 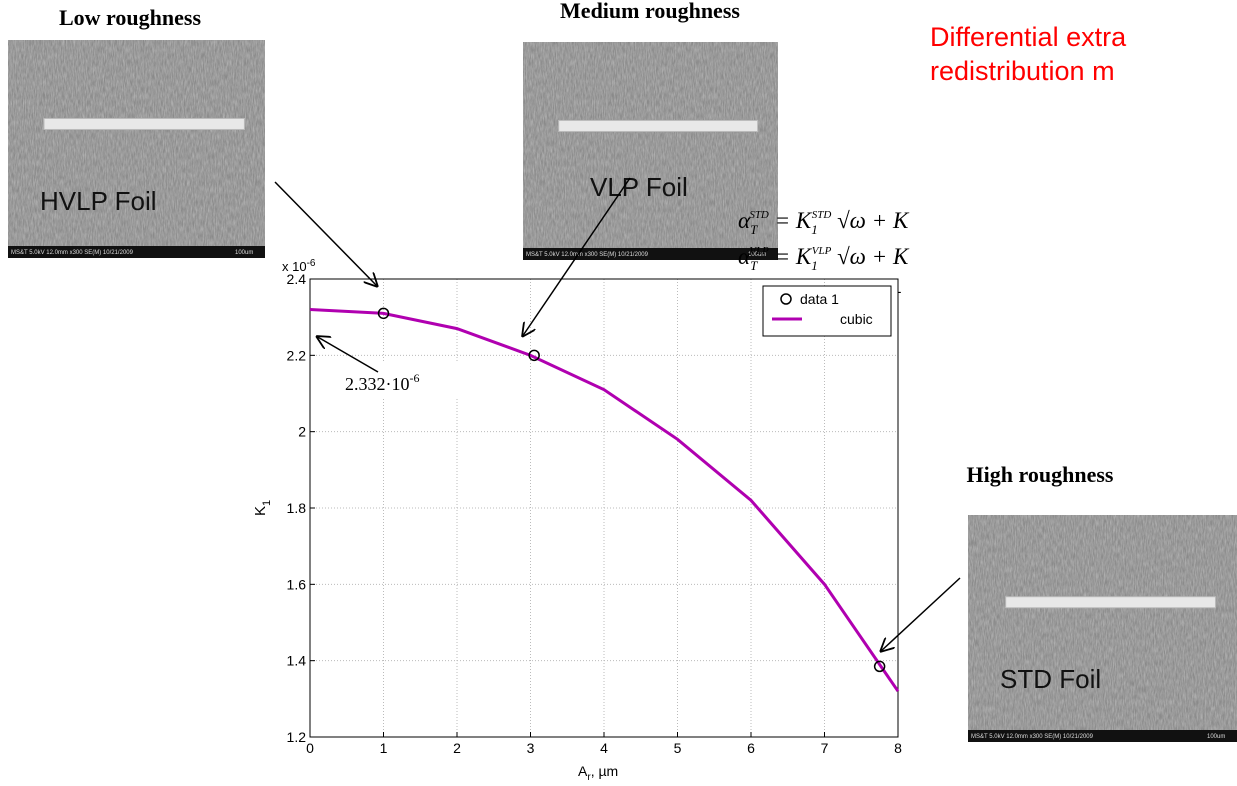 I want to click on panel-caption: High roughness, so click(x=1040, y=474).